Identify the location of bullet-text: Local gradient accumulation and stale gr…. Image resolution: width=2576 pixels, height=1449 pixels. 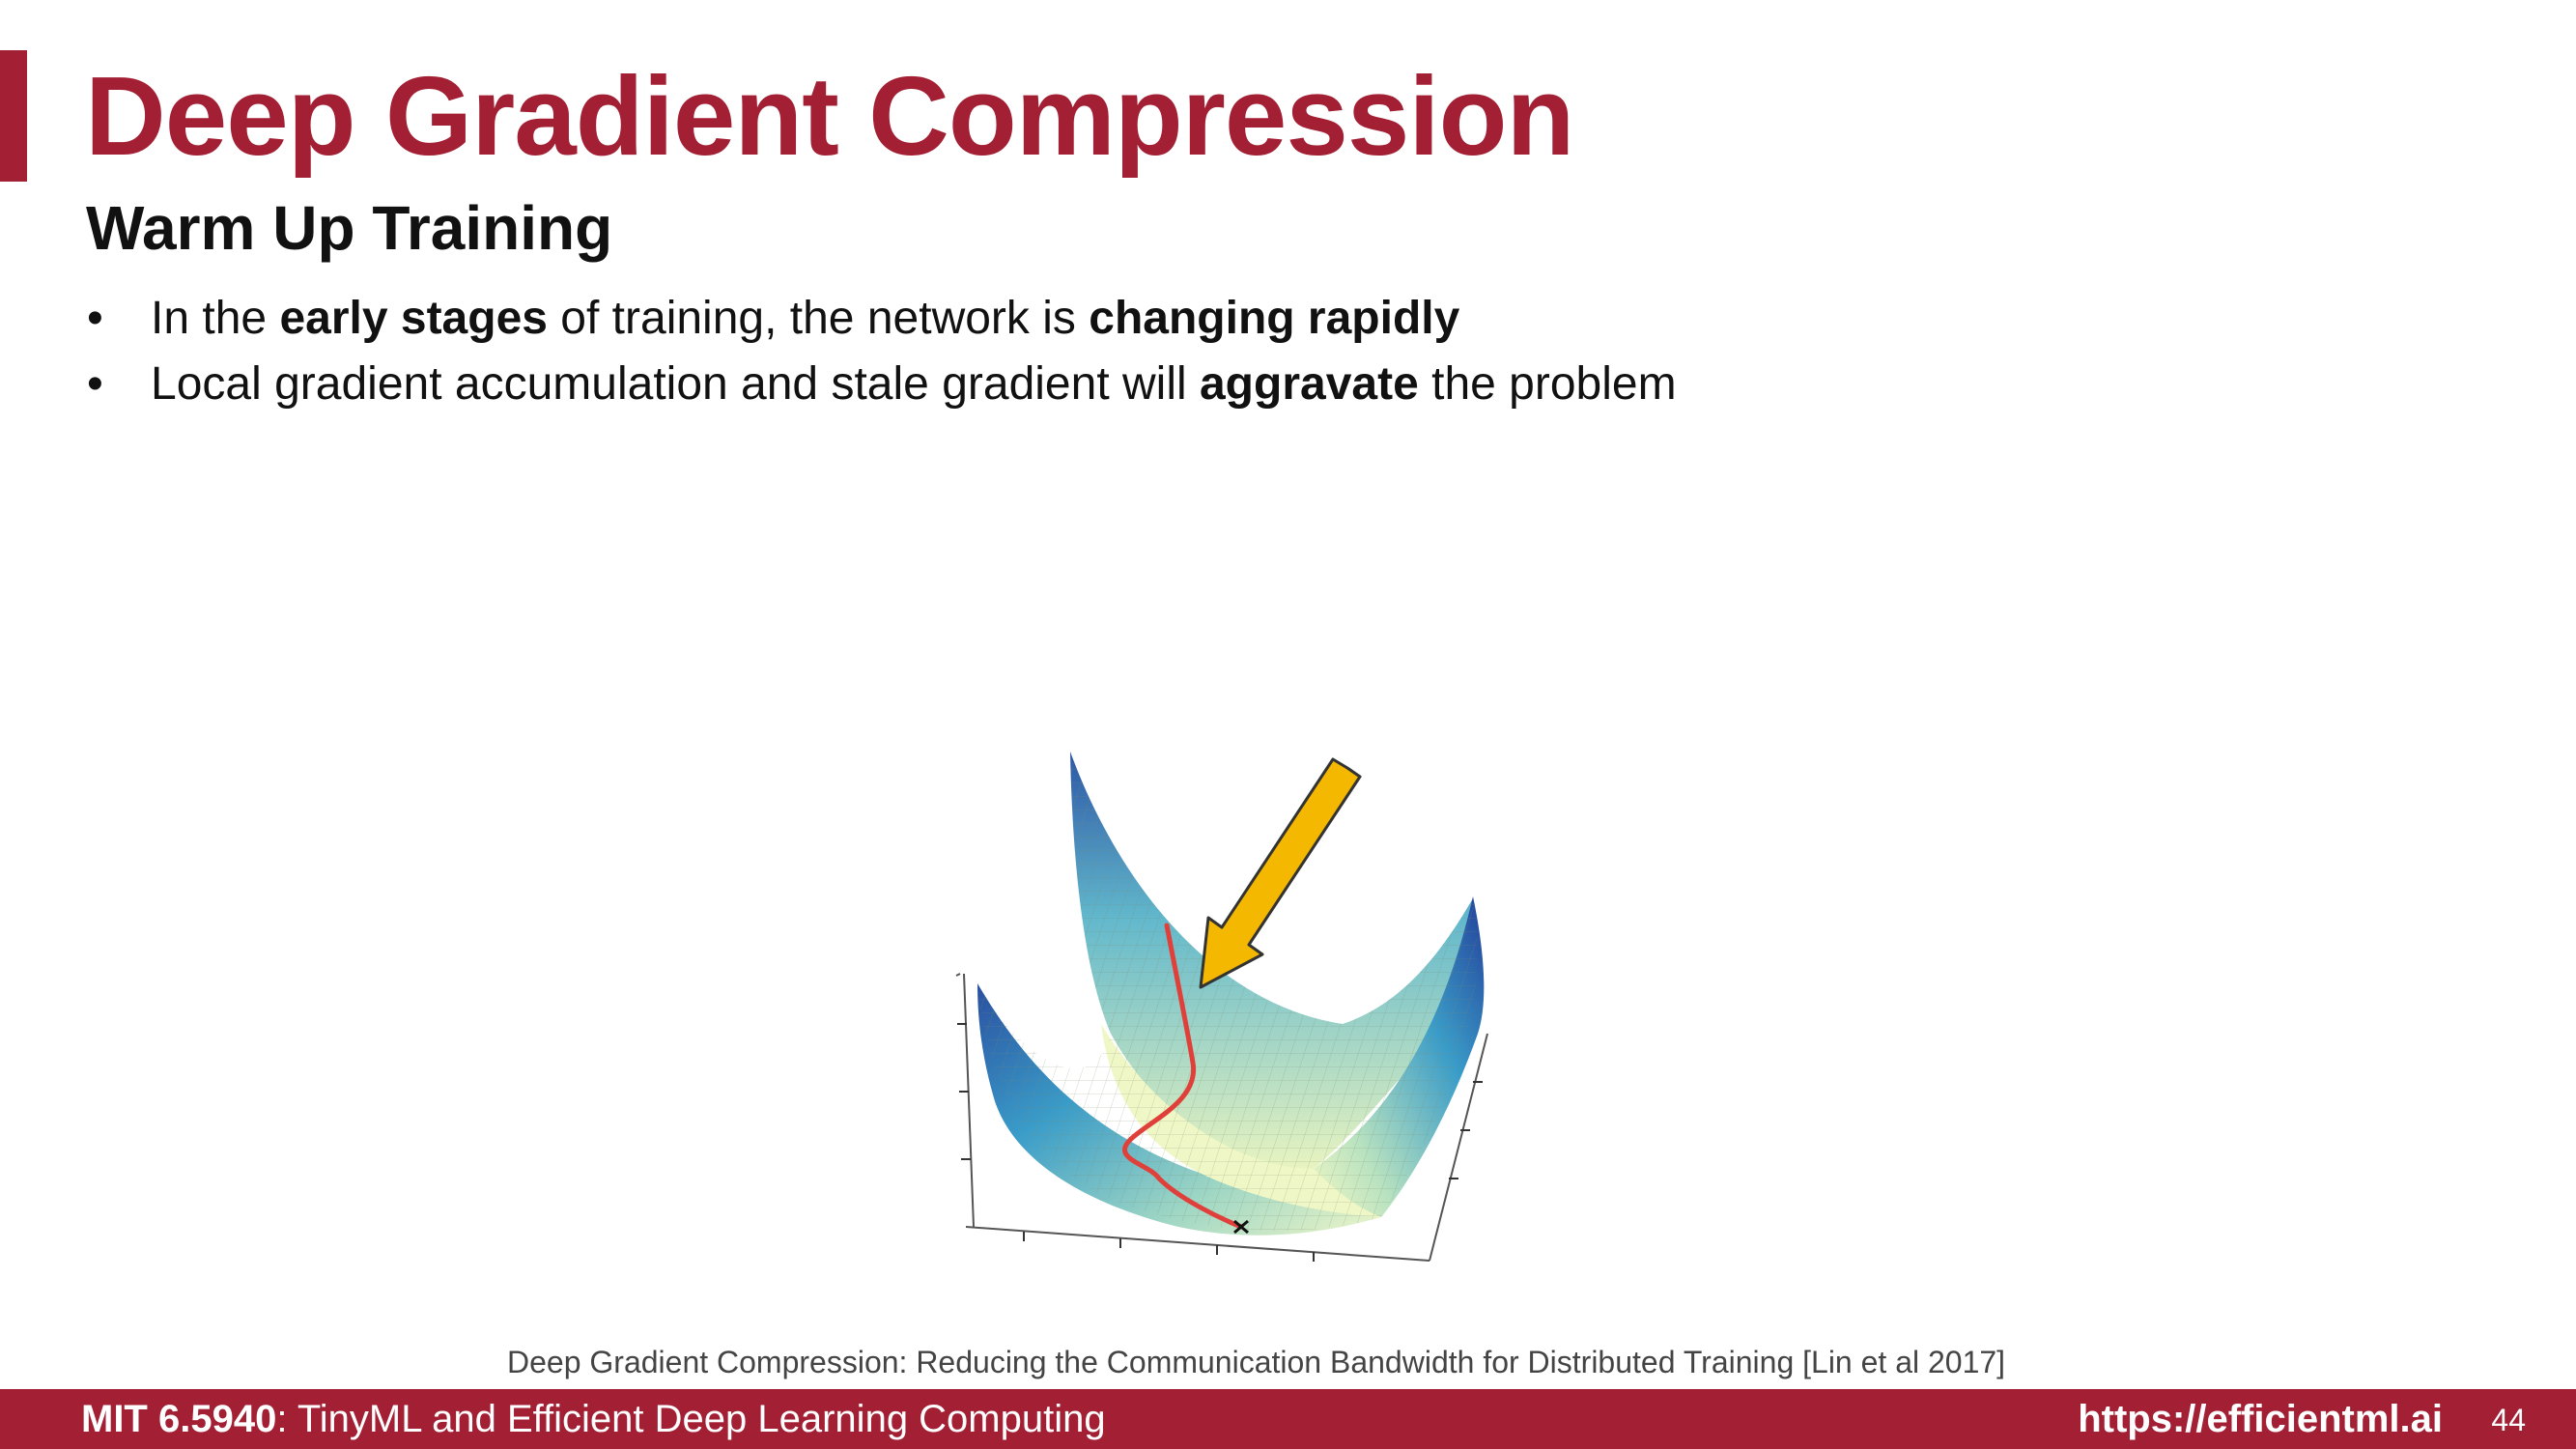
(675, 384).